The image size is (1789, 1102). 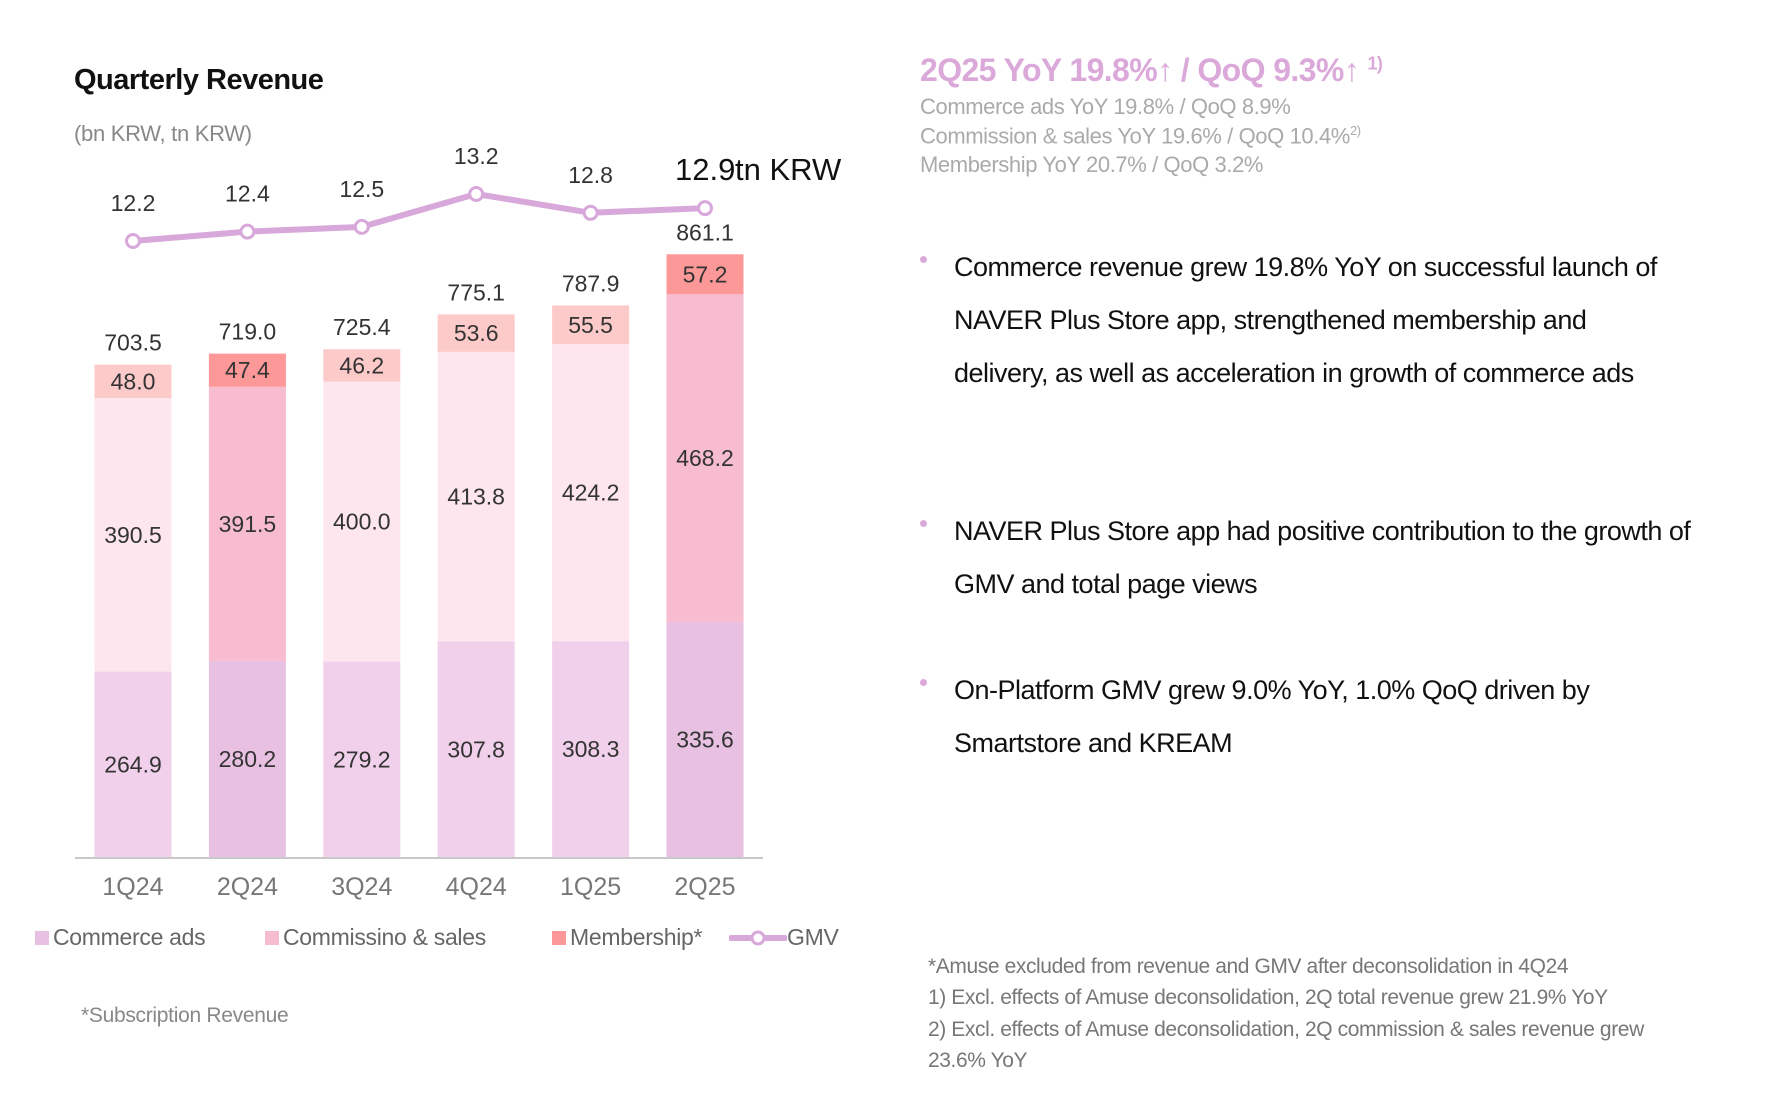 I want to click on segment-value-label: 264.9, so click(x=133, y=764).